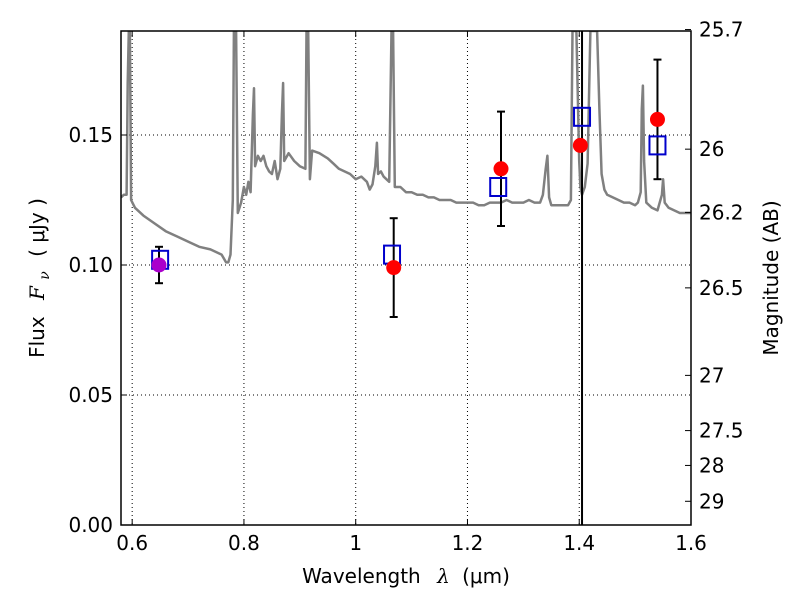 The height and width of the screenshot is (600, 800). What do you see at coordinates (90, 135) in the screenshot?
I see `y-tick-label: 0.15` at bounding box center [90, 135].